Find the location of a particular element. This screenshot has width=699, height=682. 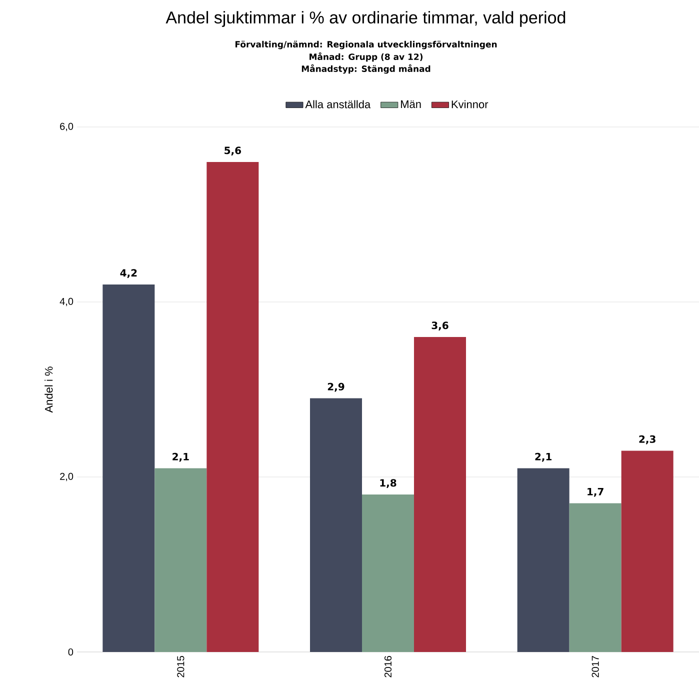

legend-label: Kvinnor is located at coordinates (470, 104).